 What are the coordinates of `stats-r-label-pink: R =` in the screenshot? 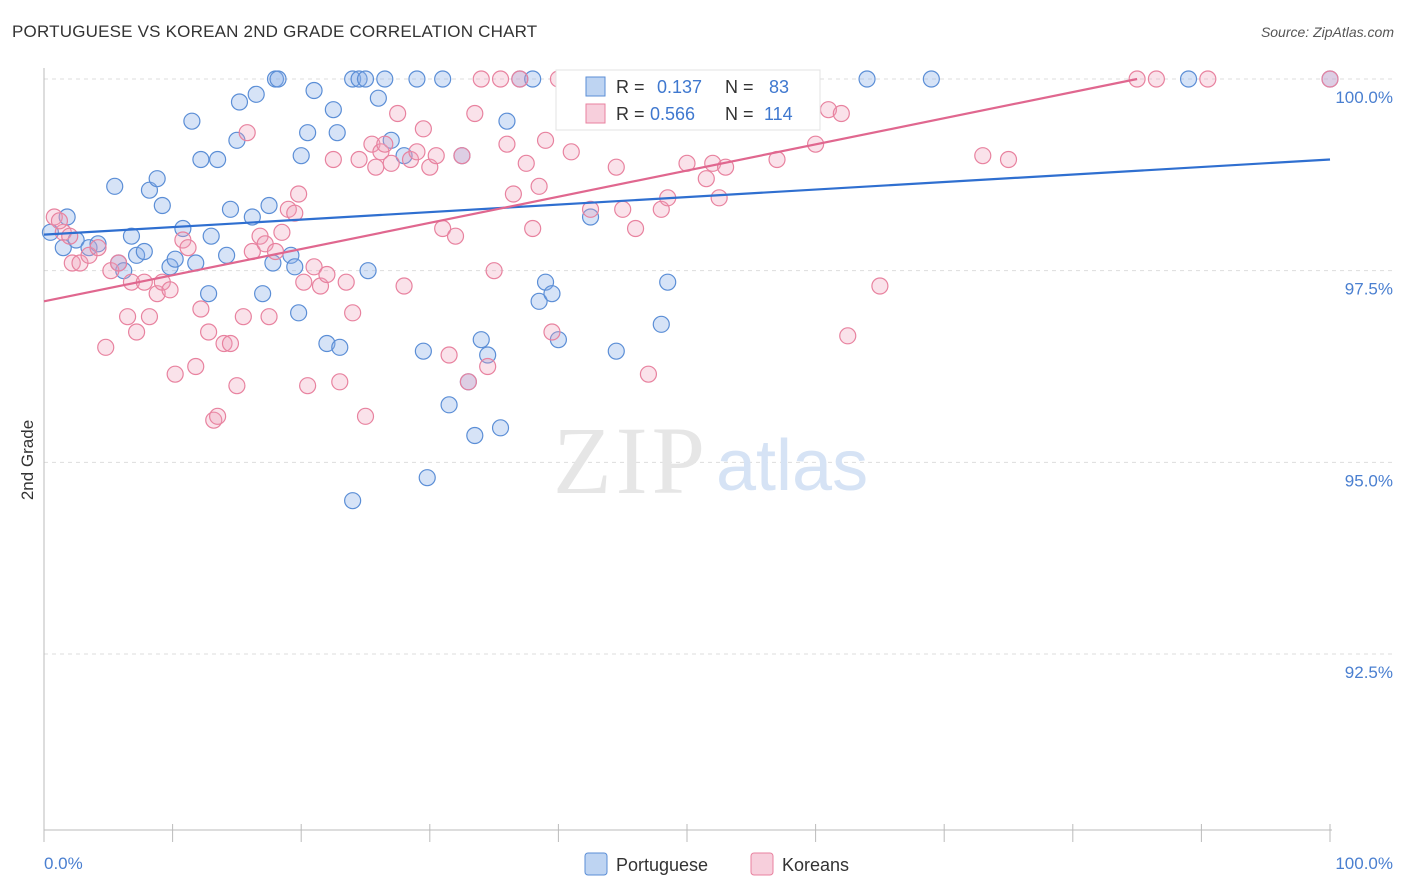 It's located at (630, 114).